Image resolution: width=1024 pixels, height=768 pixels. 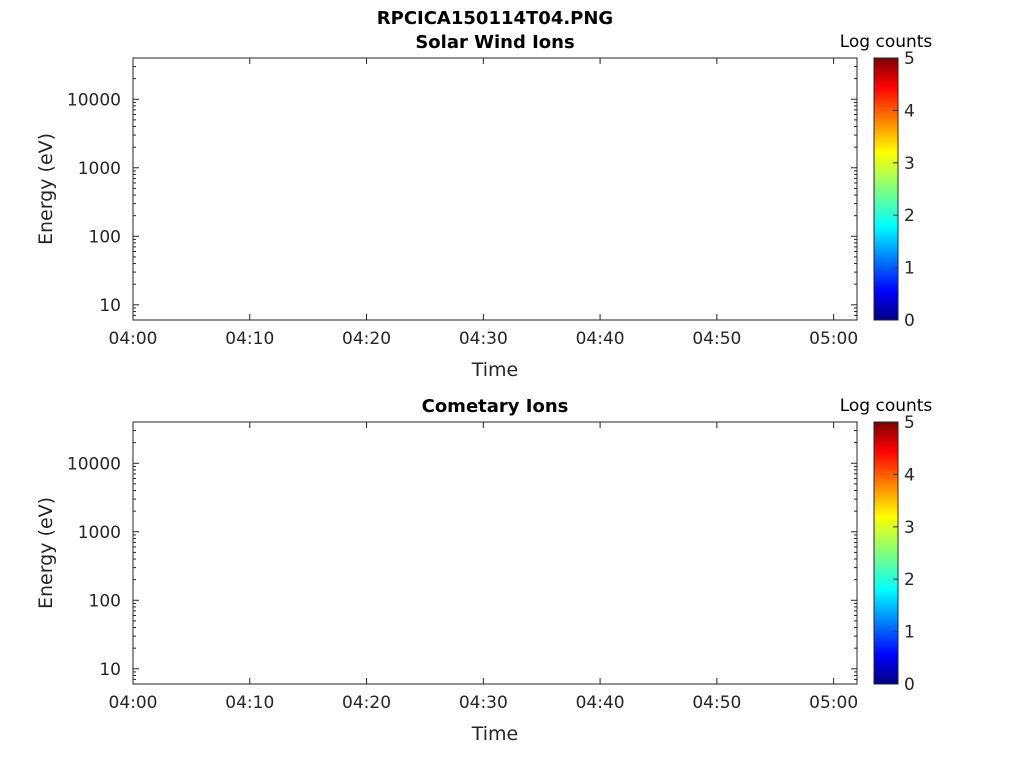 I want to click on figure-title: RPCICA150114T04.PNG, so click(x=495, y=18).